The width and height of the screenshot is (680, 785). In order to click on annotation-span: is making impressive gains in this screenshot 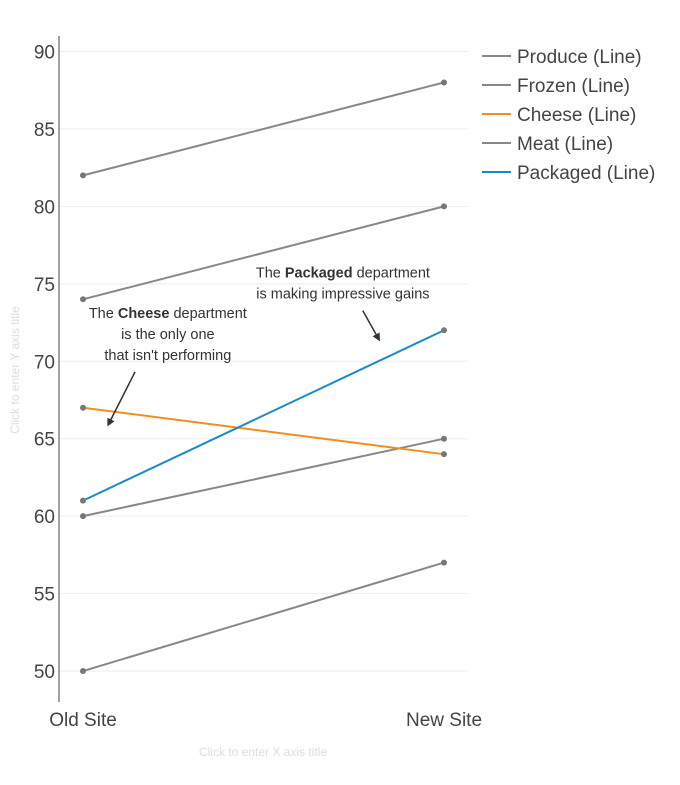, I will do `click(342, 295)`.